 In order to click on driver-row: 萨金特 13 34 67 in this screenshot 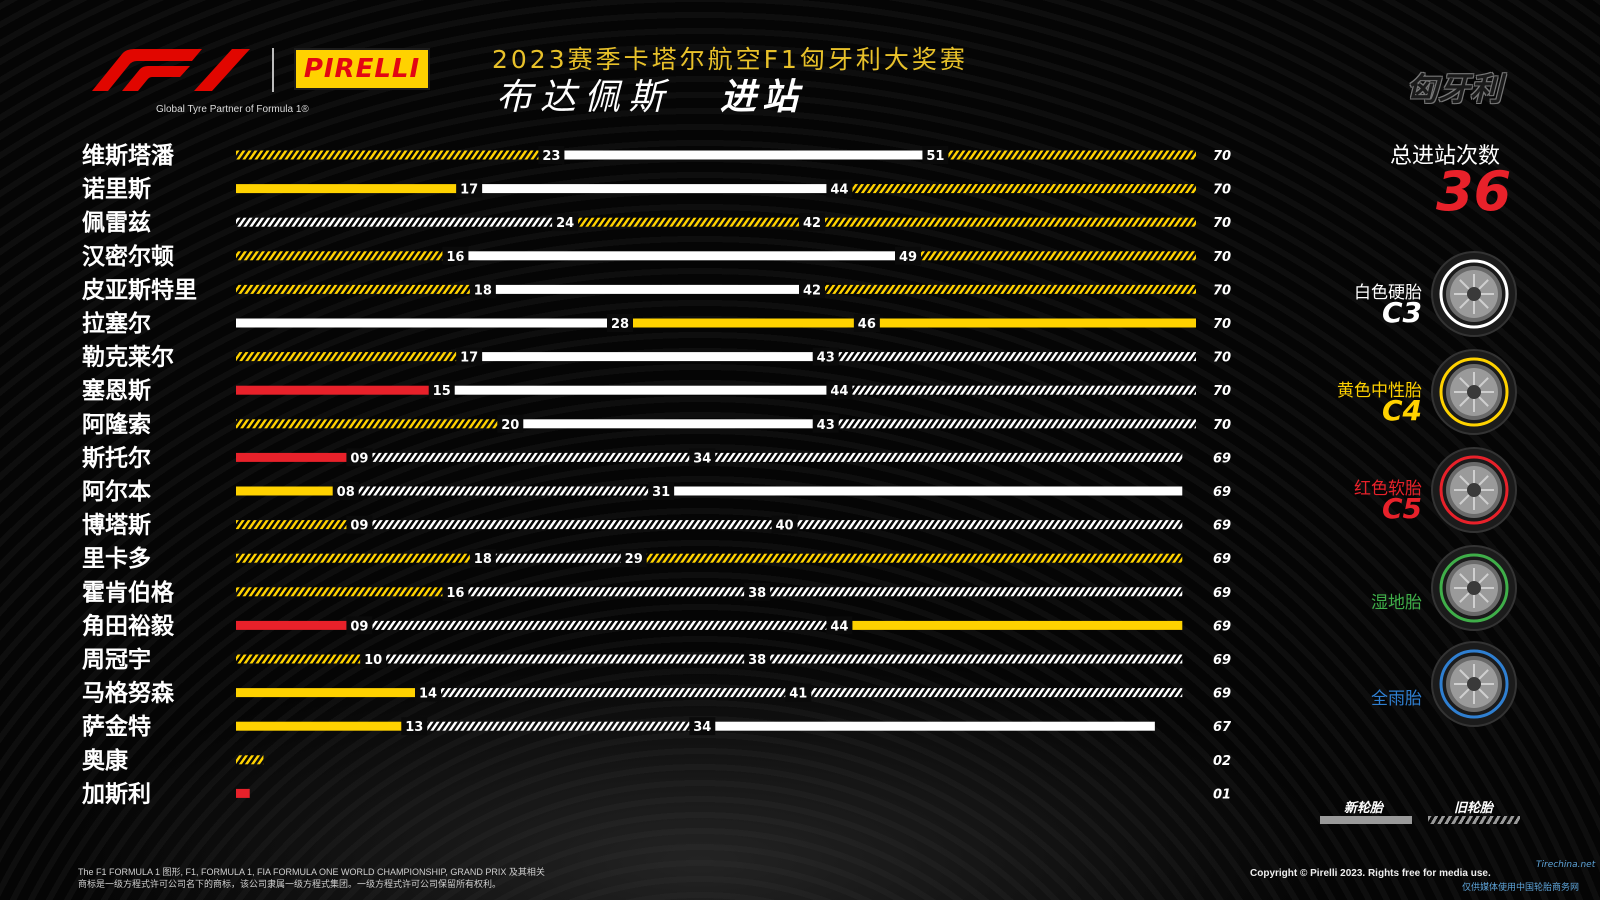, I will do `click(657, 726)`.